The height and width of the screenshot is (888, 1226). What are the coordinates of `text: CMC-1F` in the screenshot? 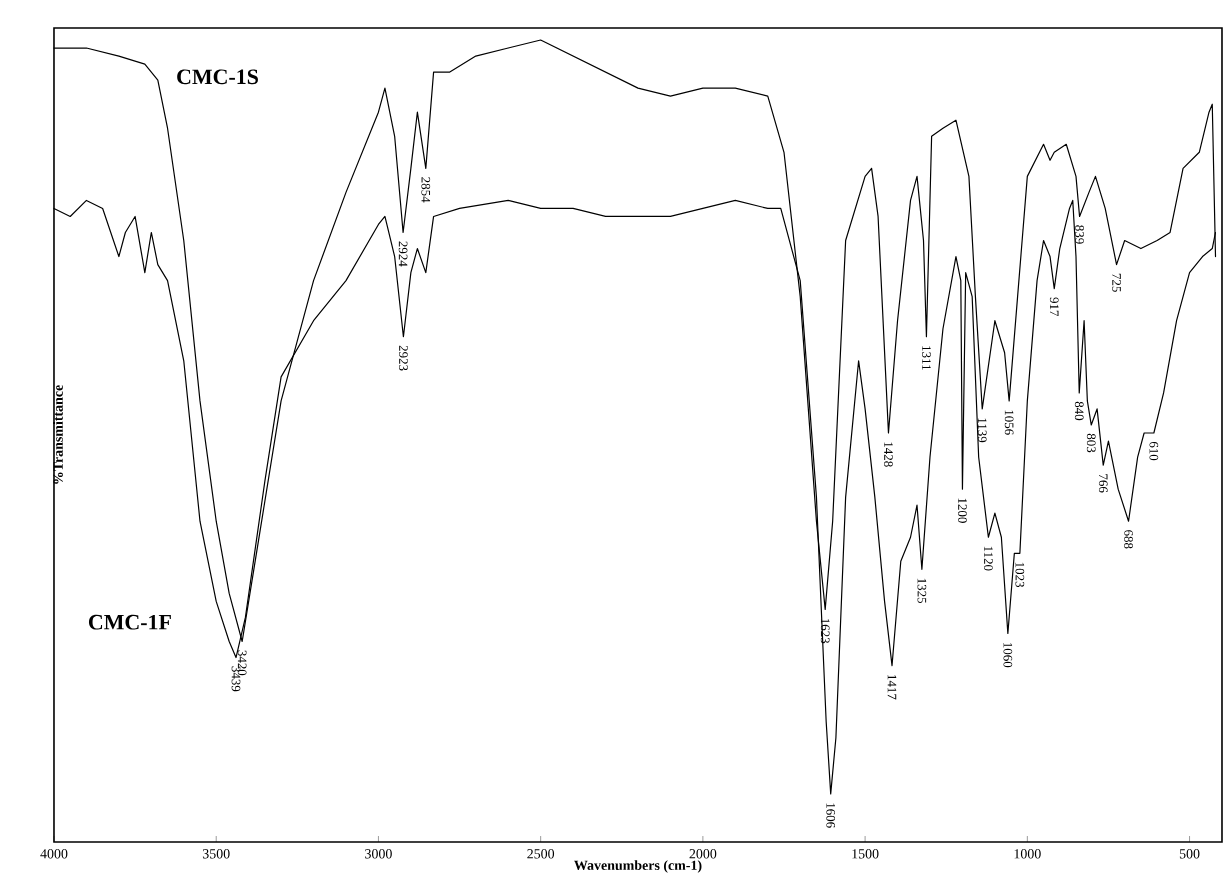 It's located at (129, 622).